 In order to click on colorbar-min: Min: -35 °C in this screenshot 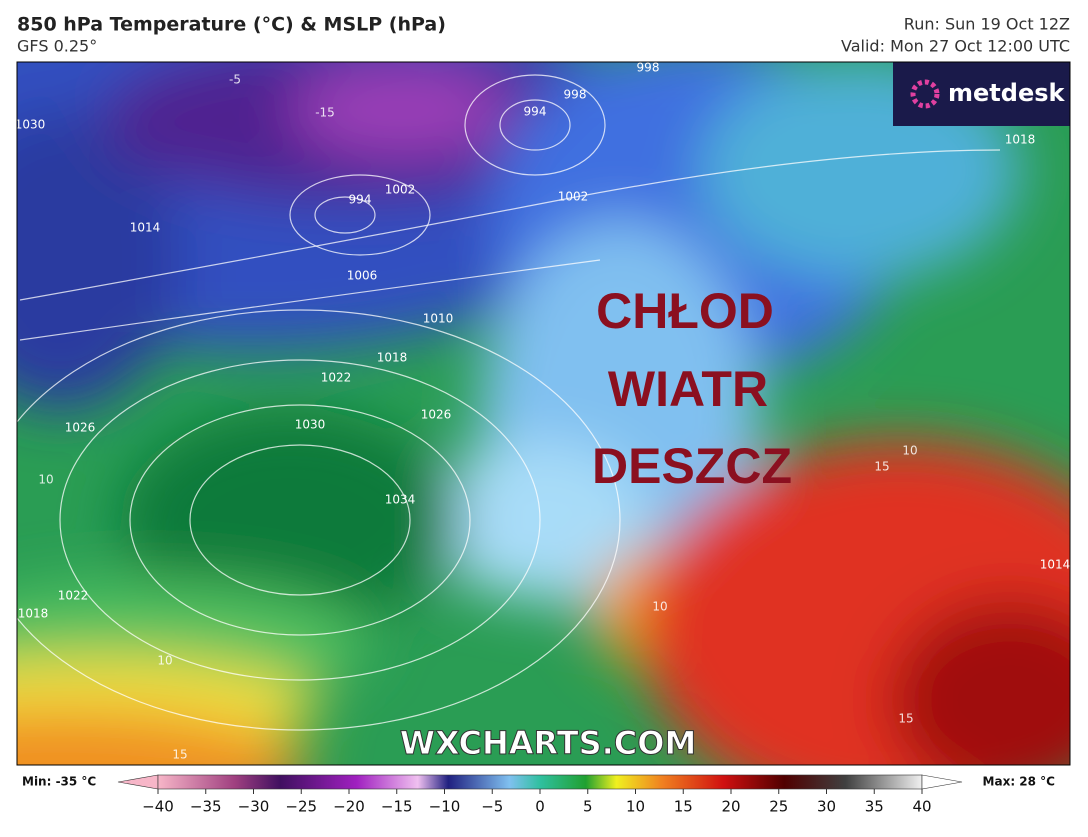, I will do `click(59, 782)`.